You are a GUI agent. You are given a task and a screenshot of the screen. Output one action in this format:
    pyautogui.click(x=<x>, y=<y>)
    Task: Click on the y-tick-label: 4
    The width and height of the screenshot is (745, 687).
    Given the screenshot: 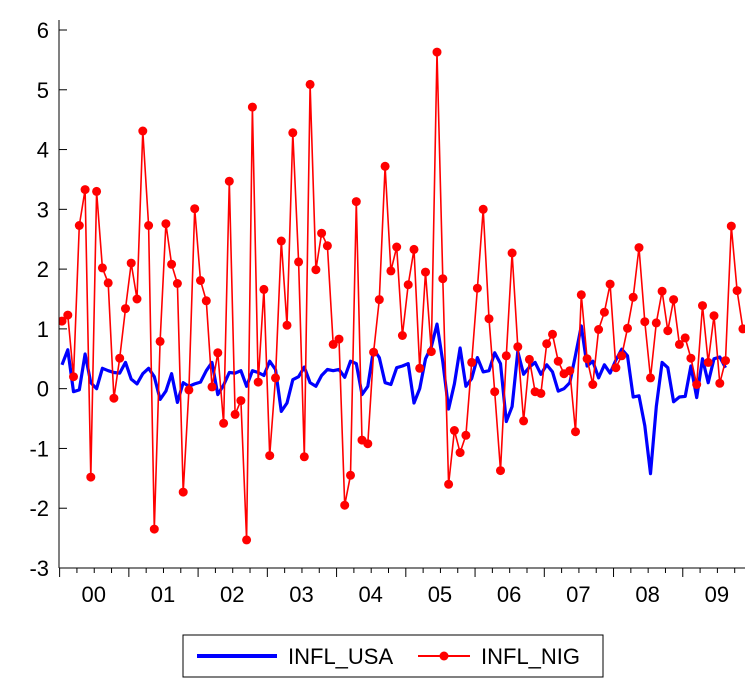 What is the action you would take?
    pyautogui.click(x=43, y=150)
    